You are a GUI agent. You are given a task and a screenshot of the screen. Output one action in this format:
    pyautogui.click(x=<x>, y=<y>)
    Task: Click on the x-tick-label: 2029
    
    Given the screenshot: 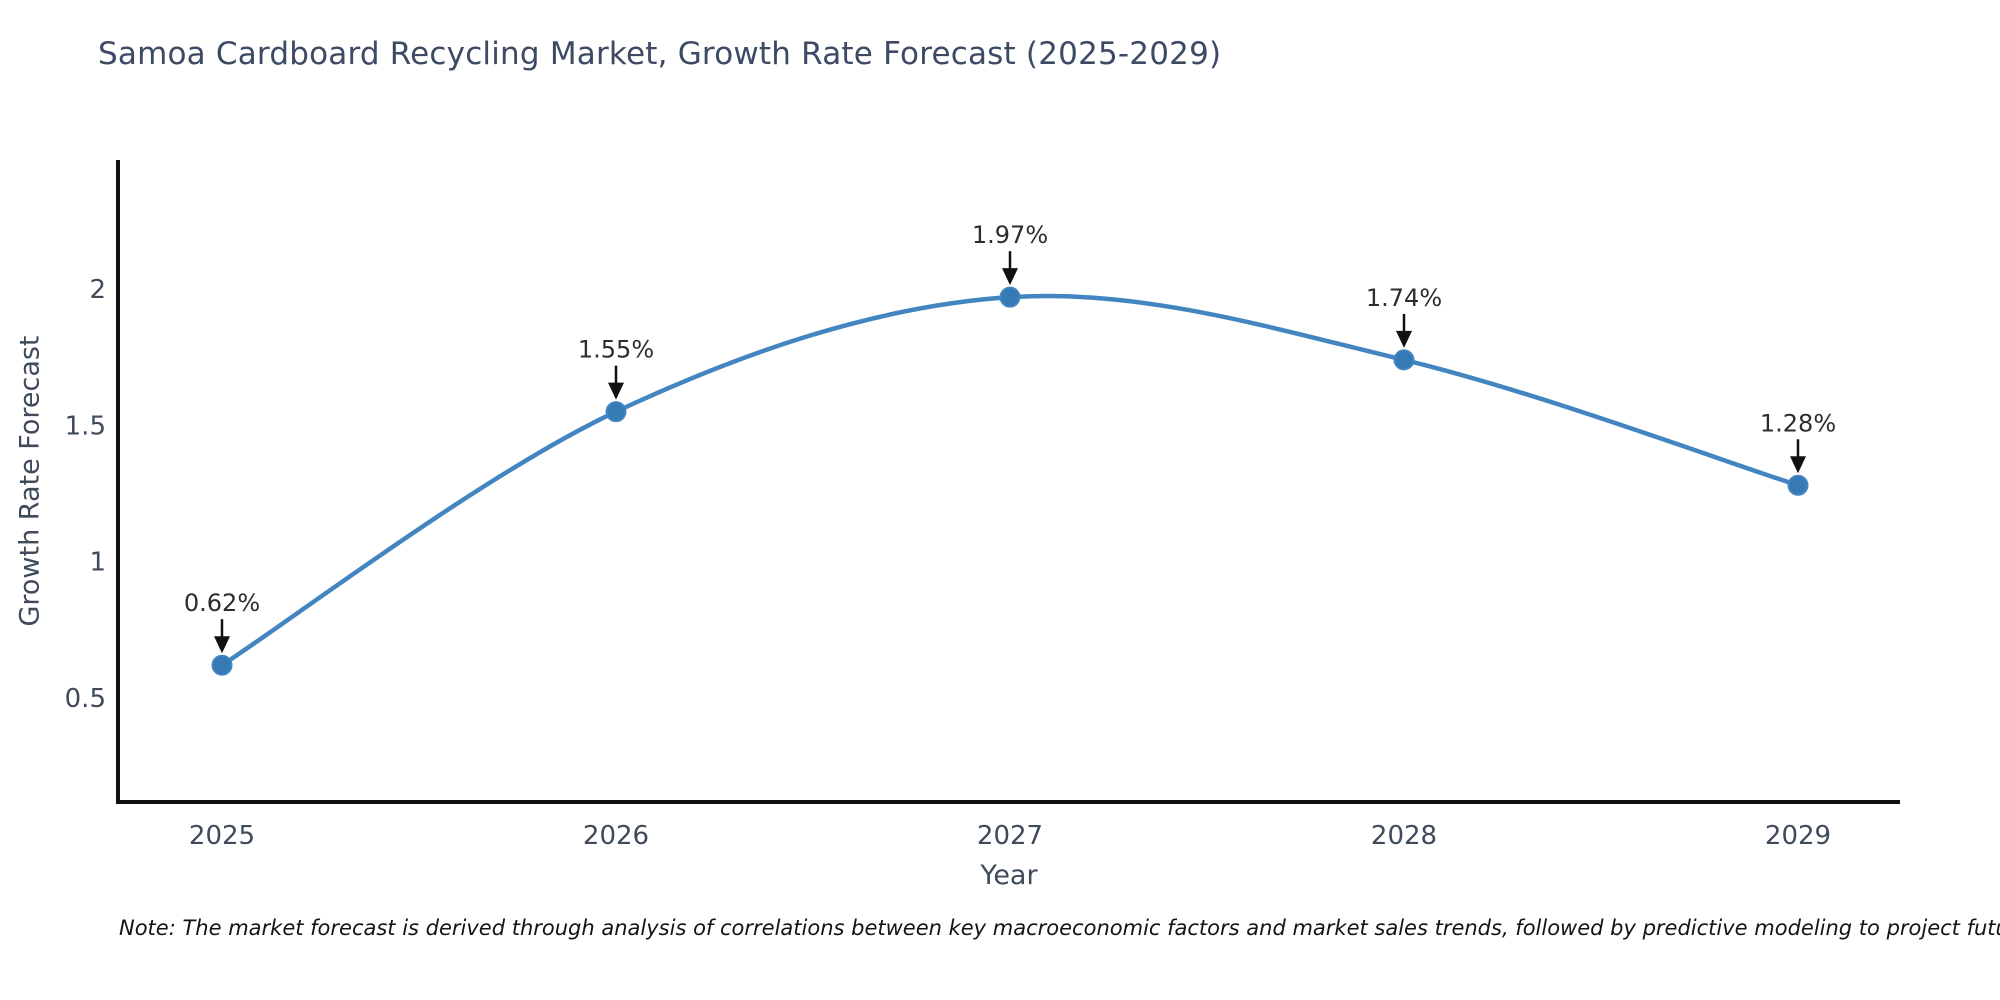 What is the action you would take?
    pyautogui.click(x=1798, y=836)
    